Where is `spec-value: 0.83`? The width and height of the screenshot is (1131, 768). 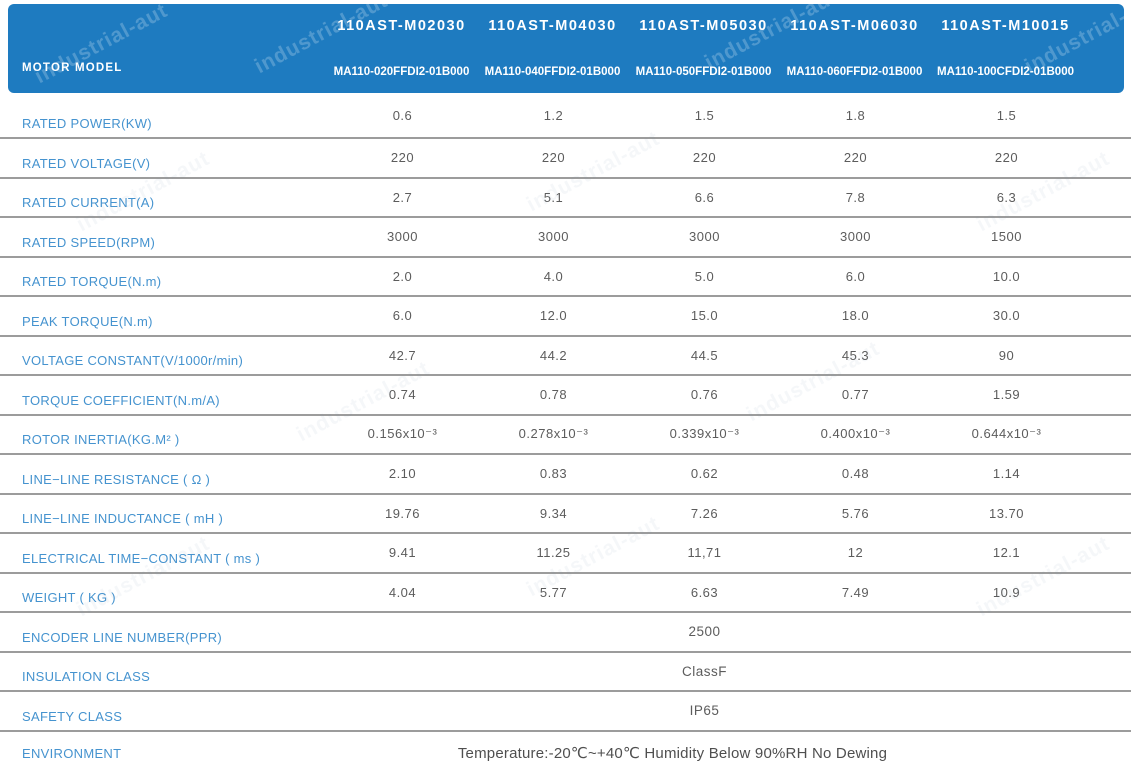 spec-value: 0.83 is located at coordinates (553, 474).